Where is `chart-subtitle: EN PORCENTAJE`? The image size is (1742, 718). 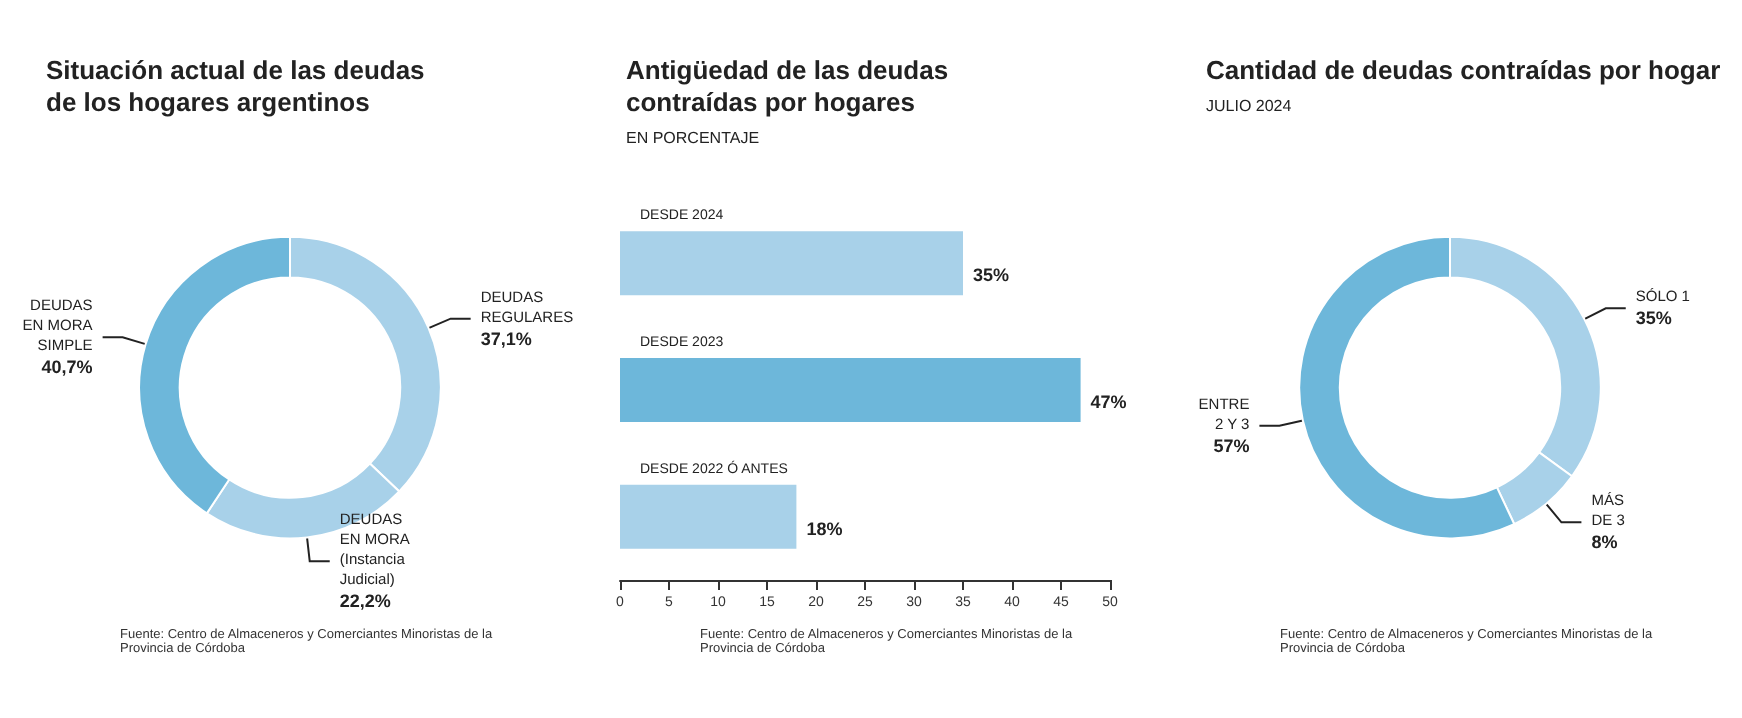
chart-subtitle: EN PORCENTAJE is located at coordinates (693, 138).